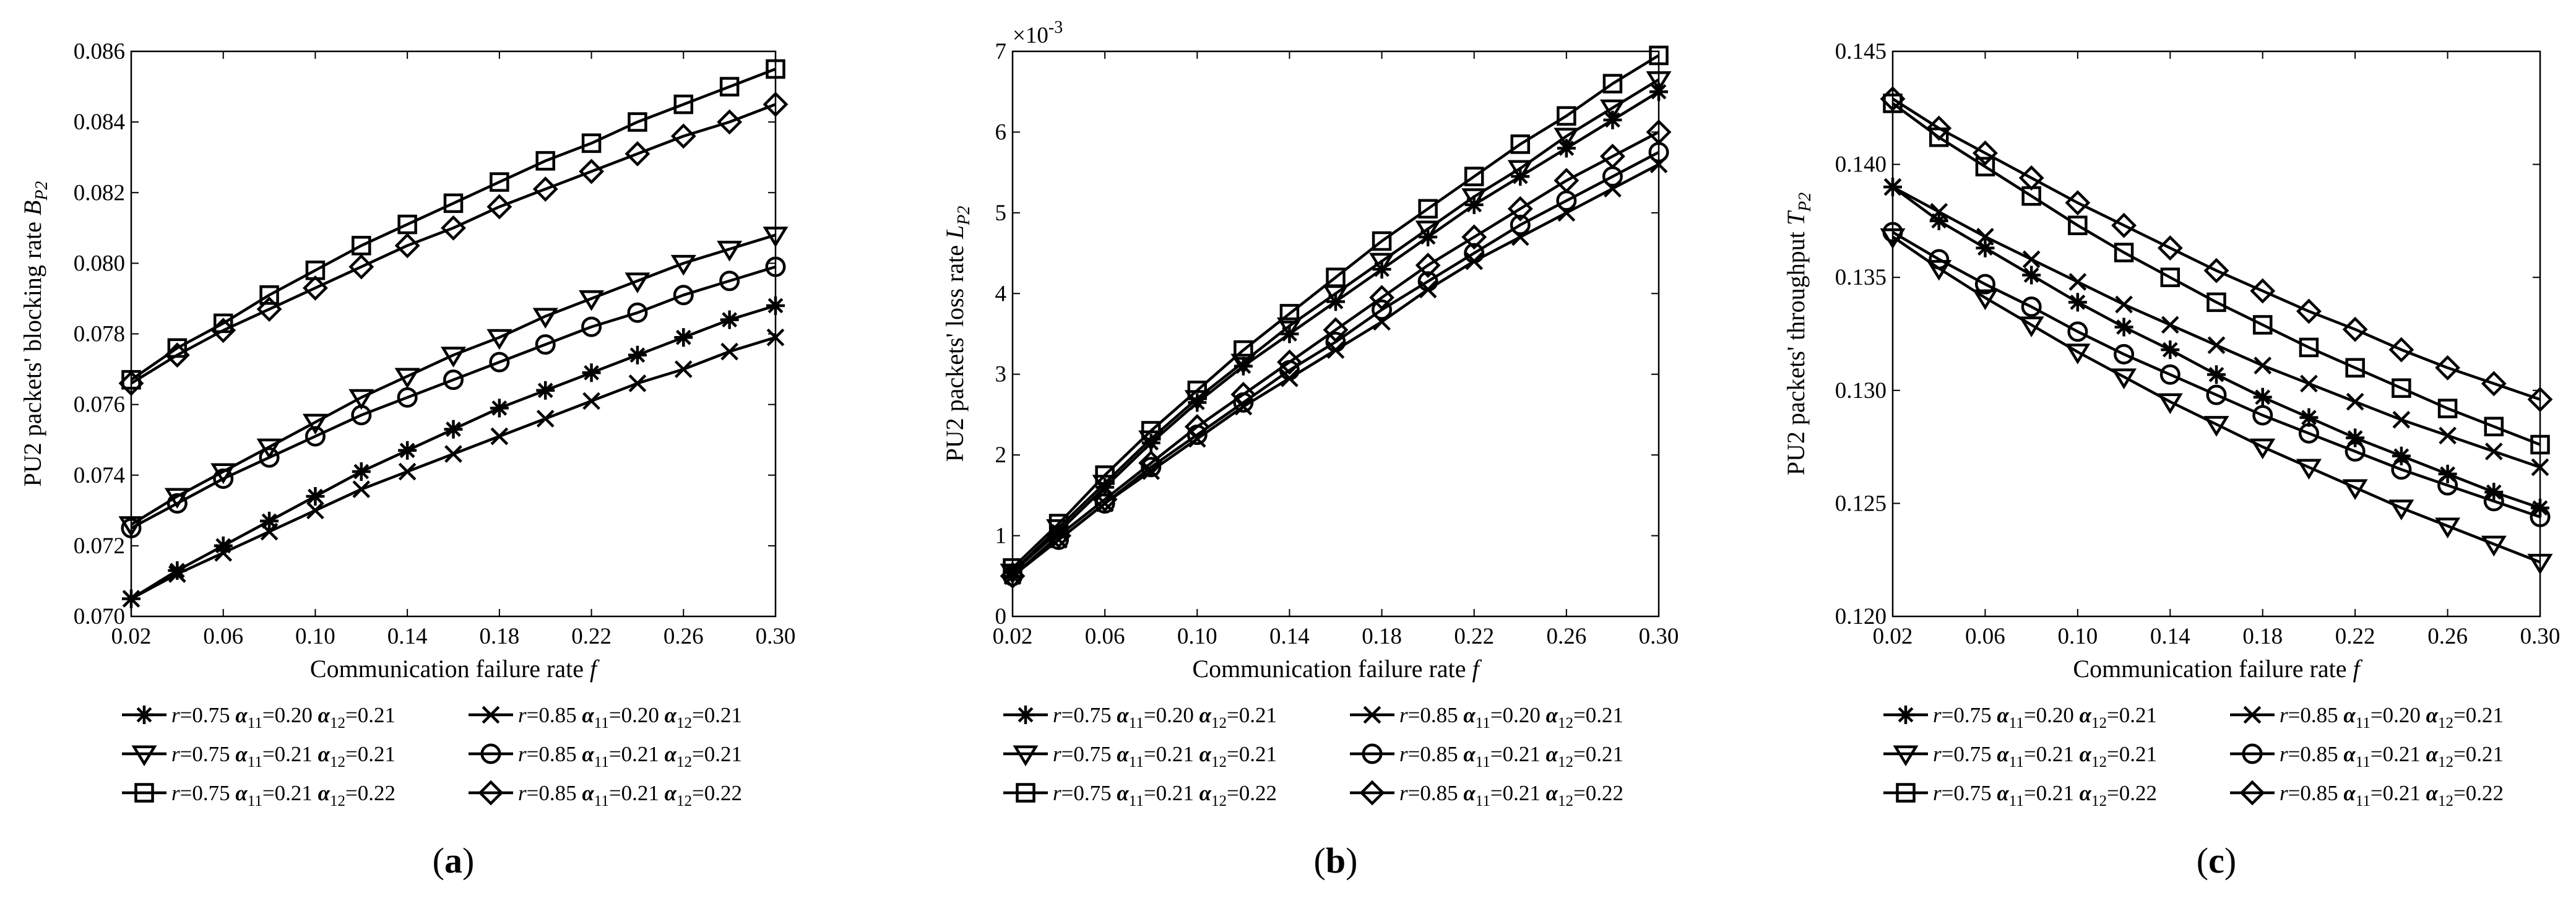 This screenshot has width=2576, height=898. What do you see at coordinates (595, 669) in the screenshot?
I see `x-axis-label-var: f` at bounding box center [595, 669].